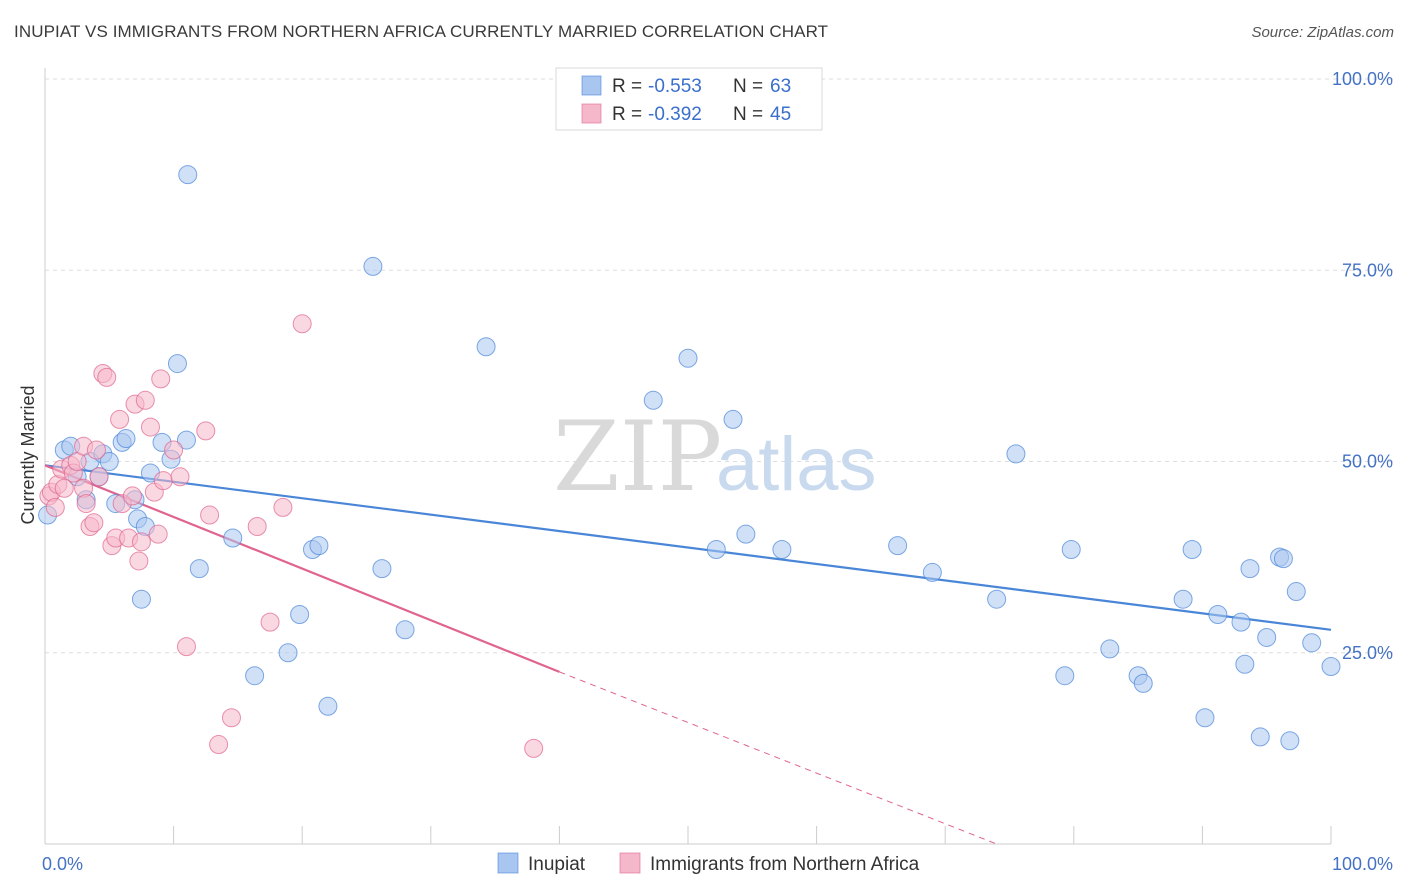  What do you see at coordinates (748, 114) in the screenshot?
I see `legend-n-prefix-1: N =` at bounding box center [748, 114].